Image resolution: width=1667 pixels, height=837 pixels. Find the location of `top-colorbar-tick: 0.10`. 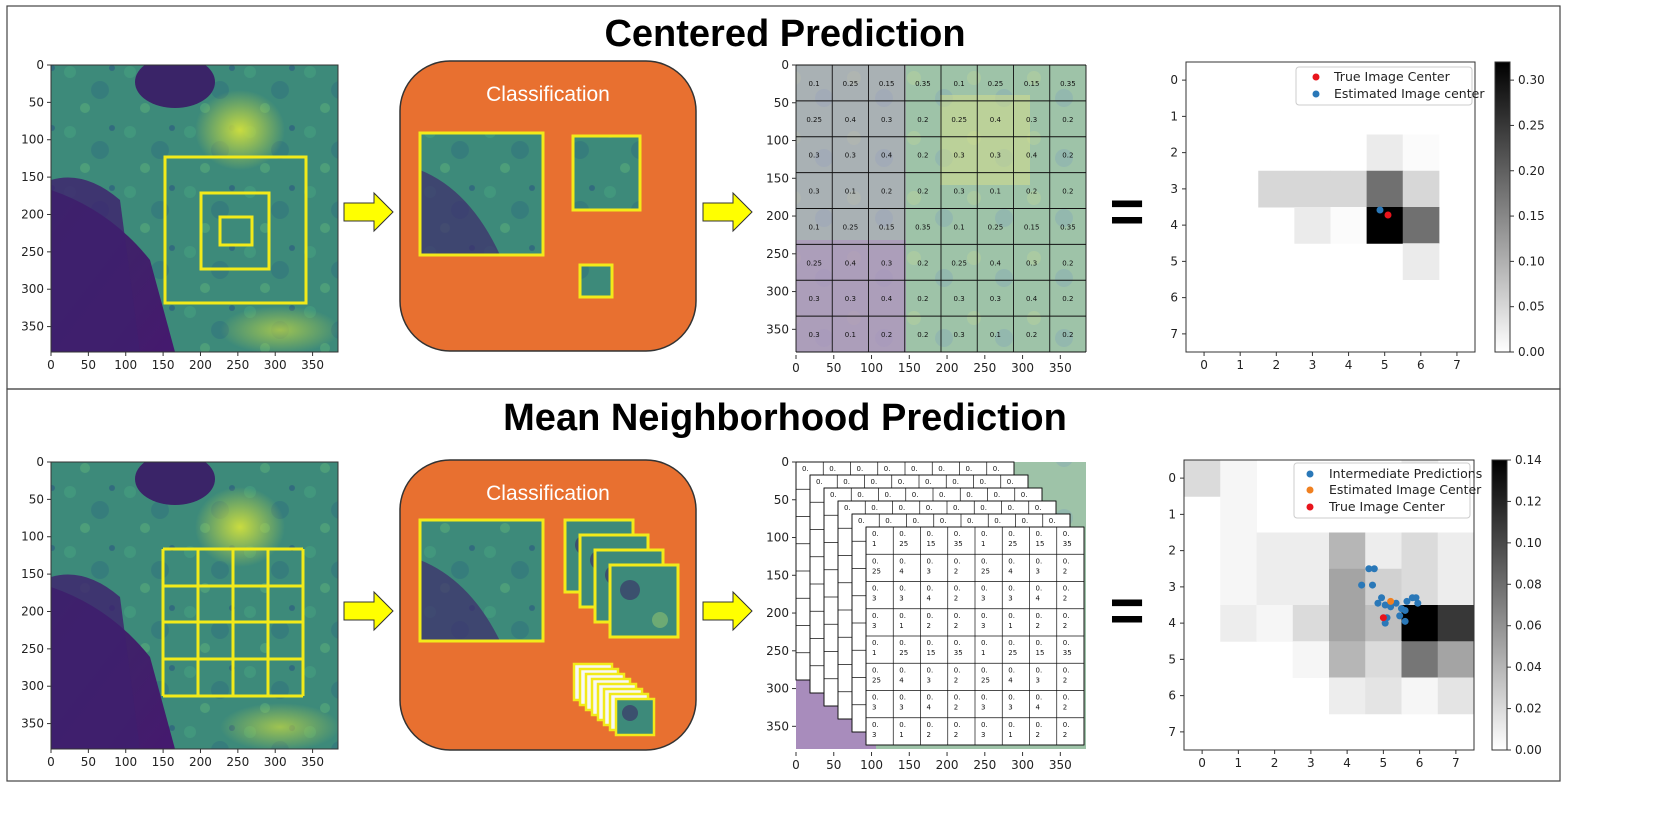

top-colorbar-tick: 0.10 is located at coordinates (1531, 261).